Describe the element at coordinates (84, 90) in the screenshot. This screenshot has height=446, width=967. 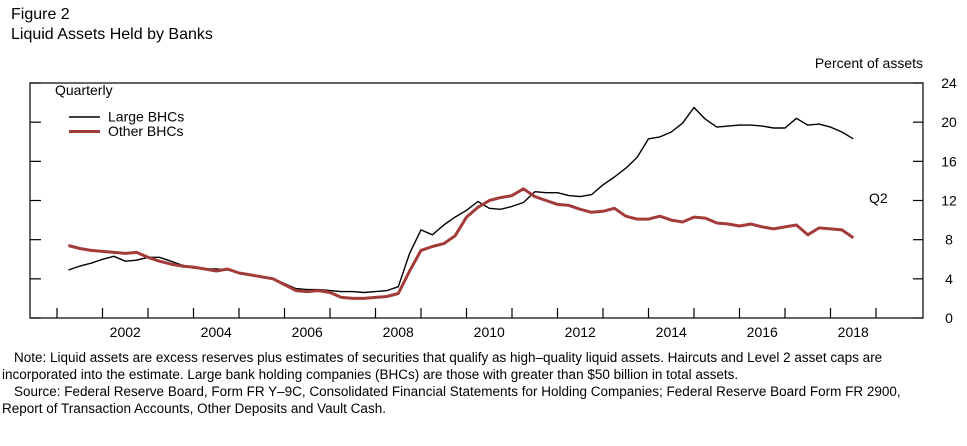
I see `frequency-label: Quarterly` at that location.